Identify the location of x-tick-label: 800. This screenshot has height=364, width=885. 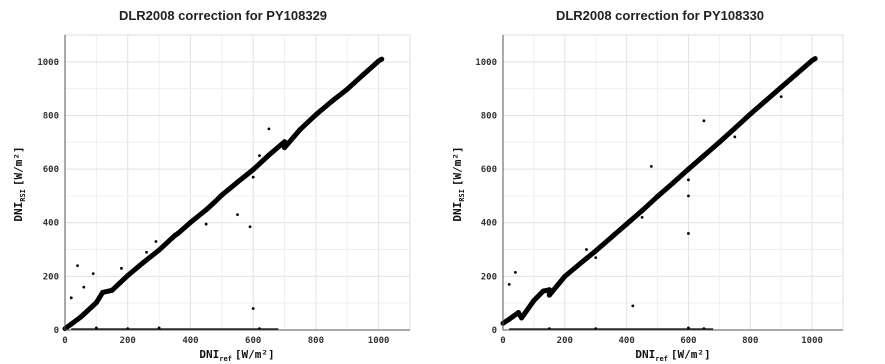
(750, 341).